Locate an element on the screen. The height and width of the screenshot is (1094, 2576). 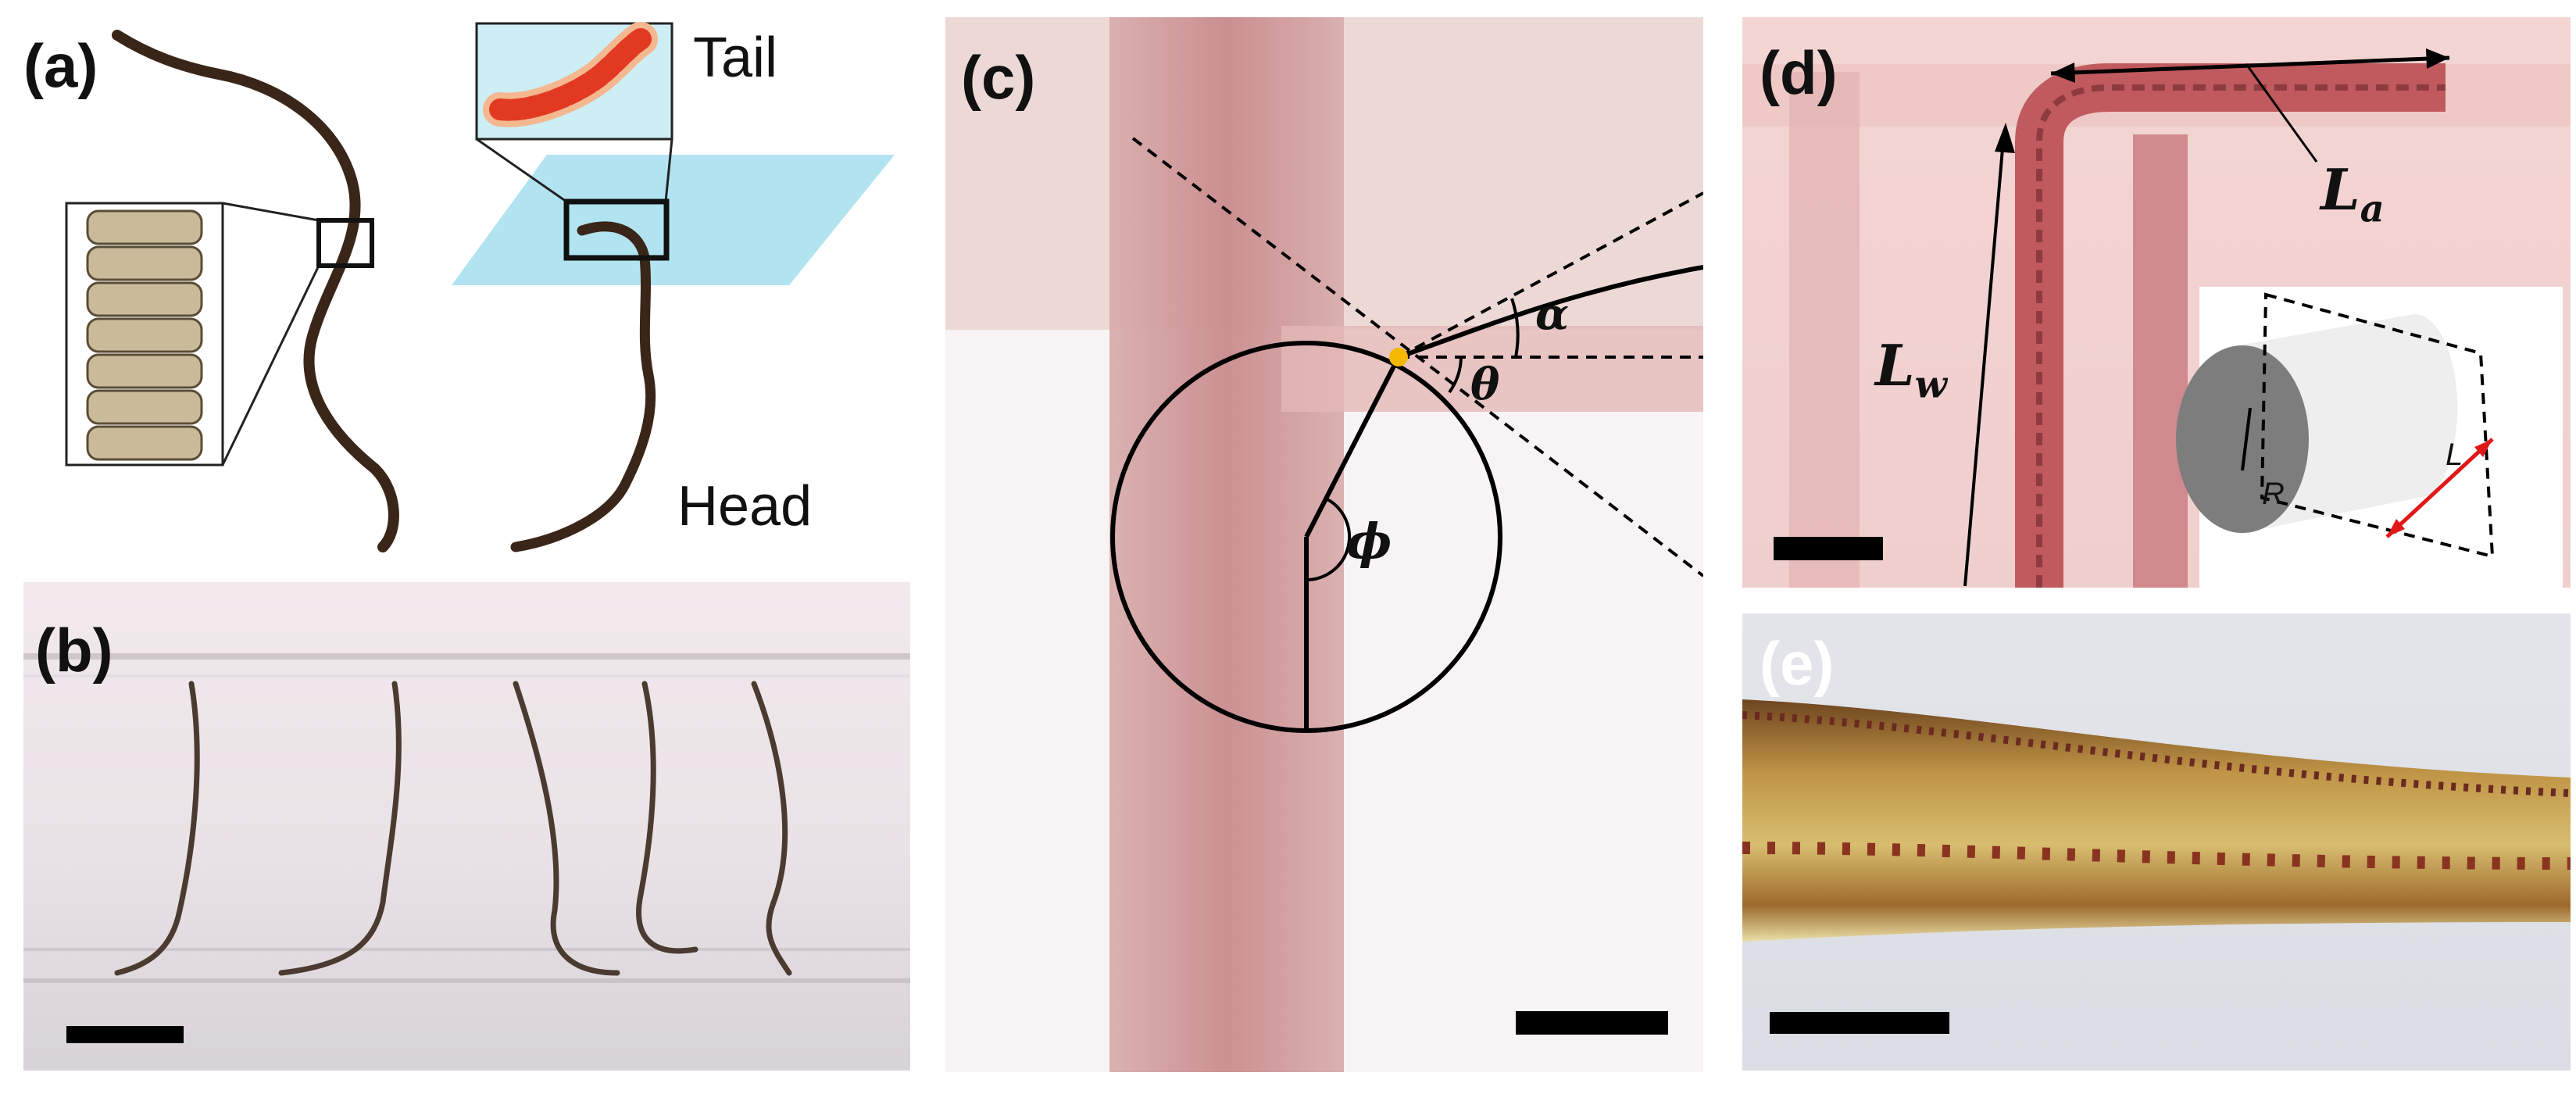
meniscus-curve is located at coordinates (1551, 312).